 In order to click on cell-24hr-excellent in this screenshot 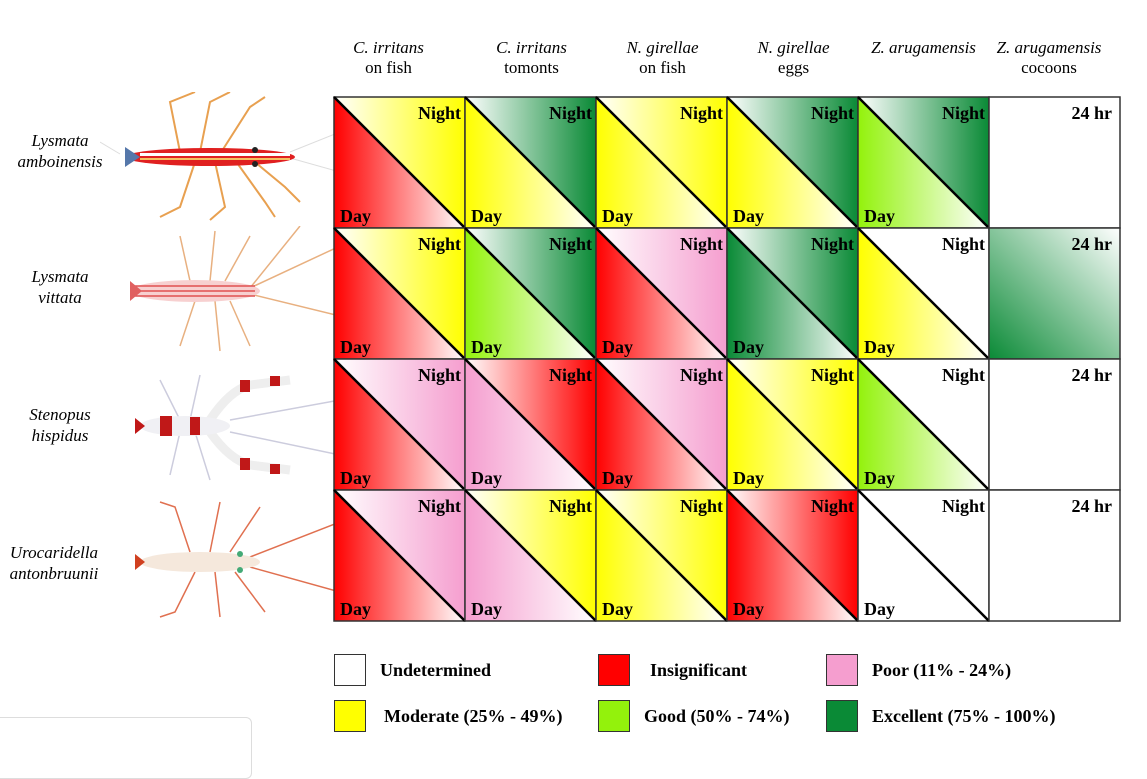, I will do `click(1054, 293)`.